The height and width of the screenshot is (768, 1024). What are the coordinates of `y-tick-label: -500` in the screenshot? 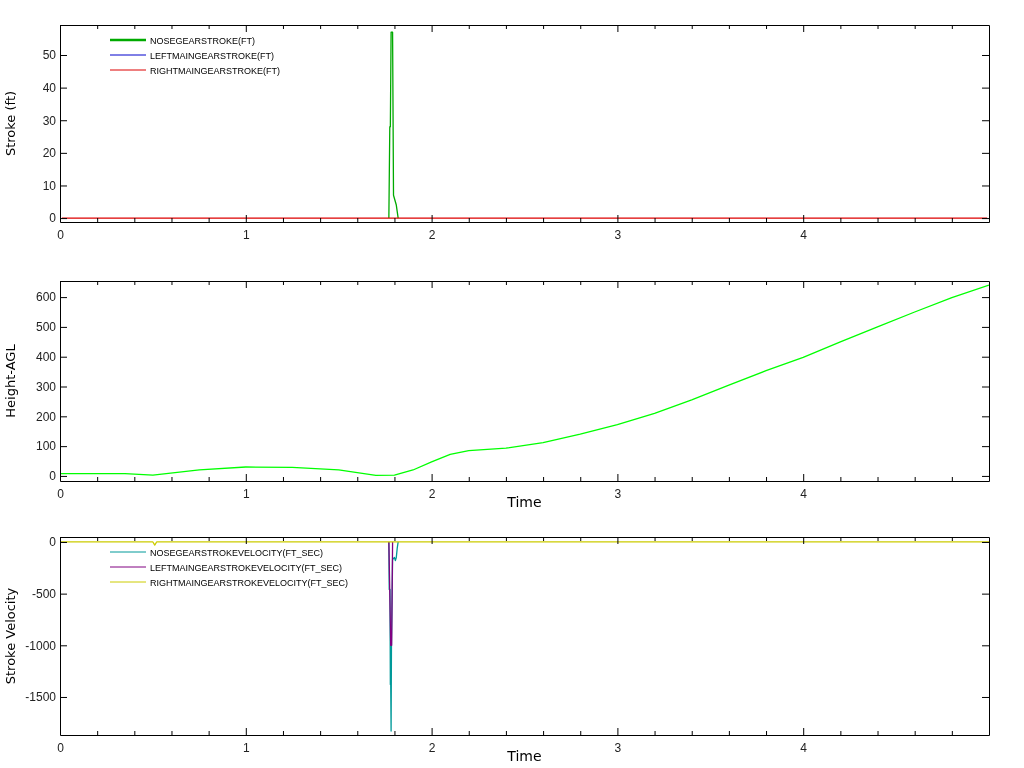 It's located at (44, 593).